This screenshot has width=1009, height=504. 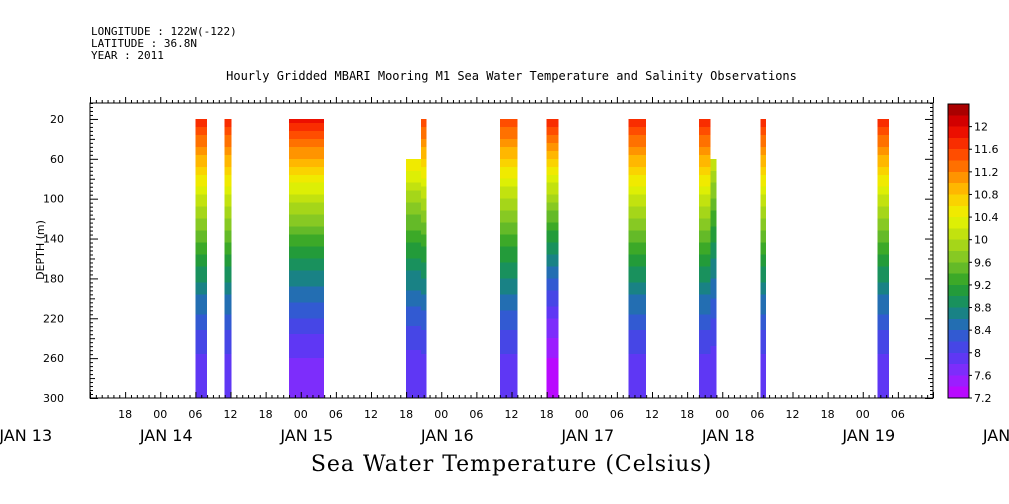 What do you see at coordinates (57, 119) in the screenshot?
I see `y-tick-label: 20` at bounding box center [57, 119].